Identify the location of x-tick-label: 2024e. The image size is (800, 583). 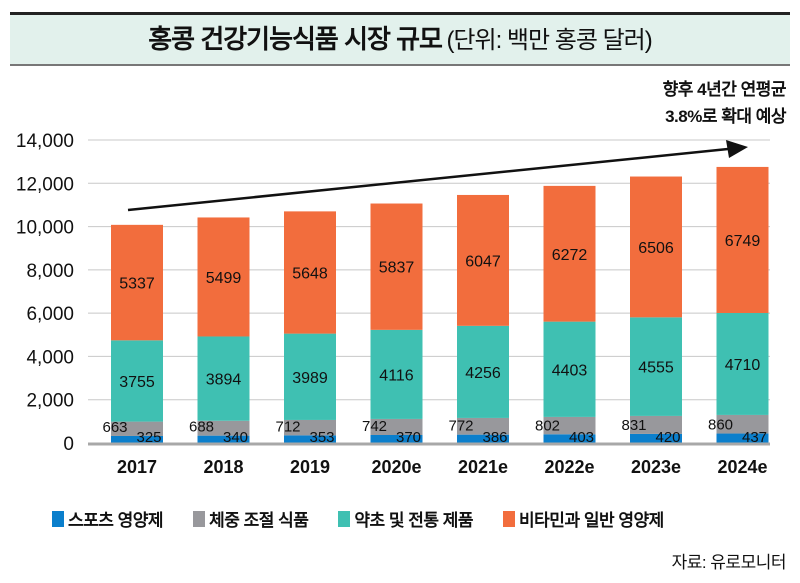
(742, 467).